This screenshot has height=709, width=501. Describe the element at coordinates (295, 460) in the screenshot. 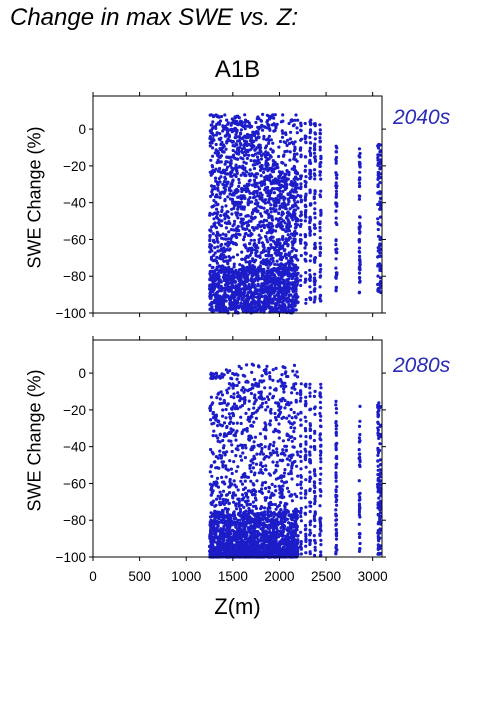

I see `scatter-points-2080s` at that location.